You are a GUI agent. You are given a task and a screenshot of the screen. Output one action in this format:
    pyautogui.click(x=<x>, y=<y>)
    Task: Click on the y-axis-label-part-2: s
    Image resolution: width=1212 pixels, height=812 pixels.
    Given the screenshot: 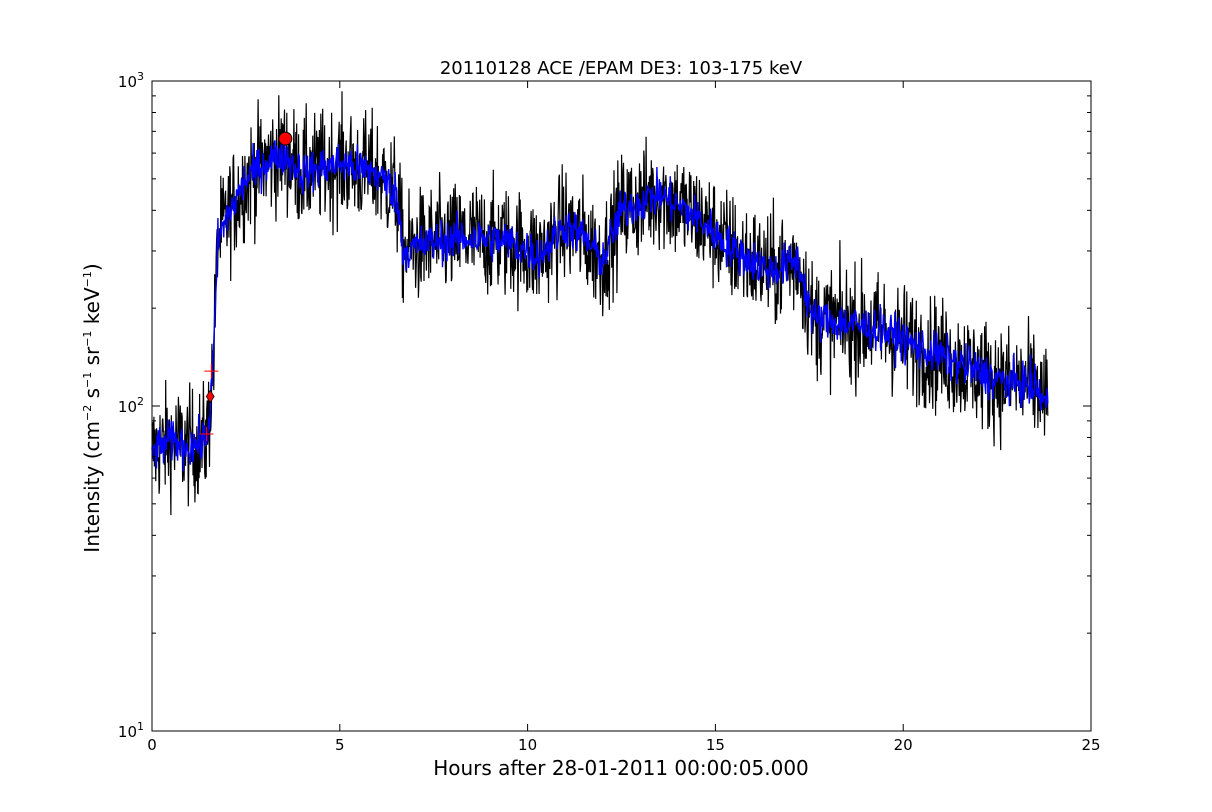 What is the action you would take?
    pyautogui.click(x=92, y=396)
    